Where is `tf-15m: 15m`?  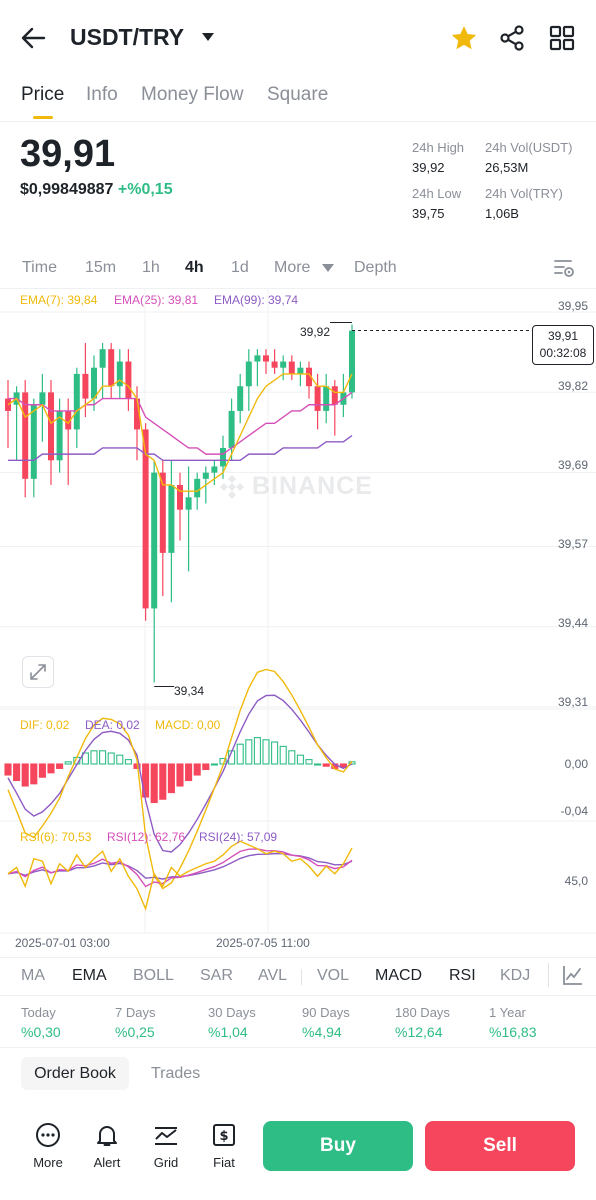 tf-15m: 15m is located at coordinates (101, 267).